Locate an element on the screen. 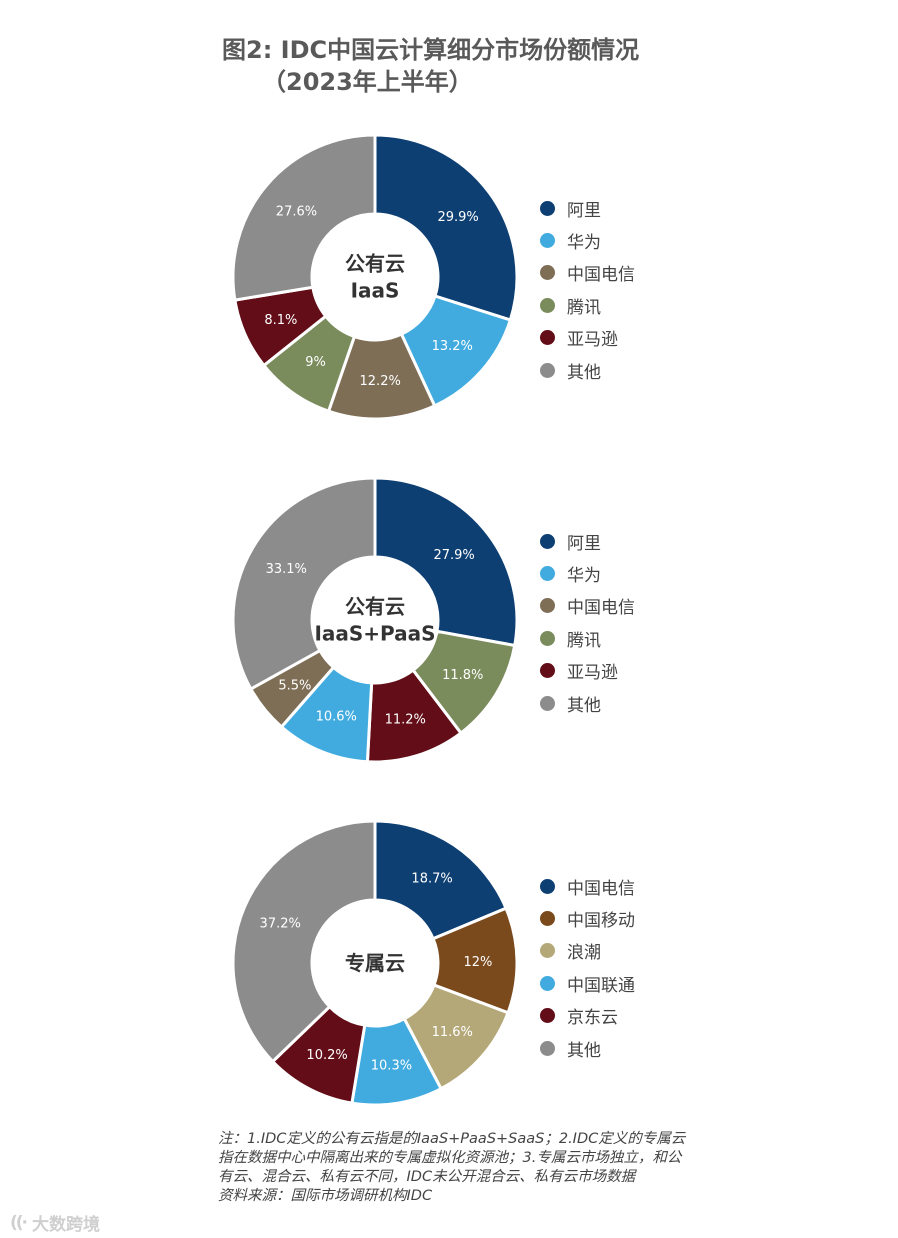 The width and height of the screenshot is (898, 1238). source-text: 资料来源：国际市场调研机构IDC is located at coordinates (325, 1196).